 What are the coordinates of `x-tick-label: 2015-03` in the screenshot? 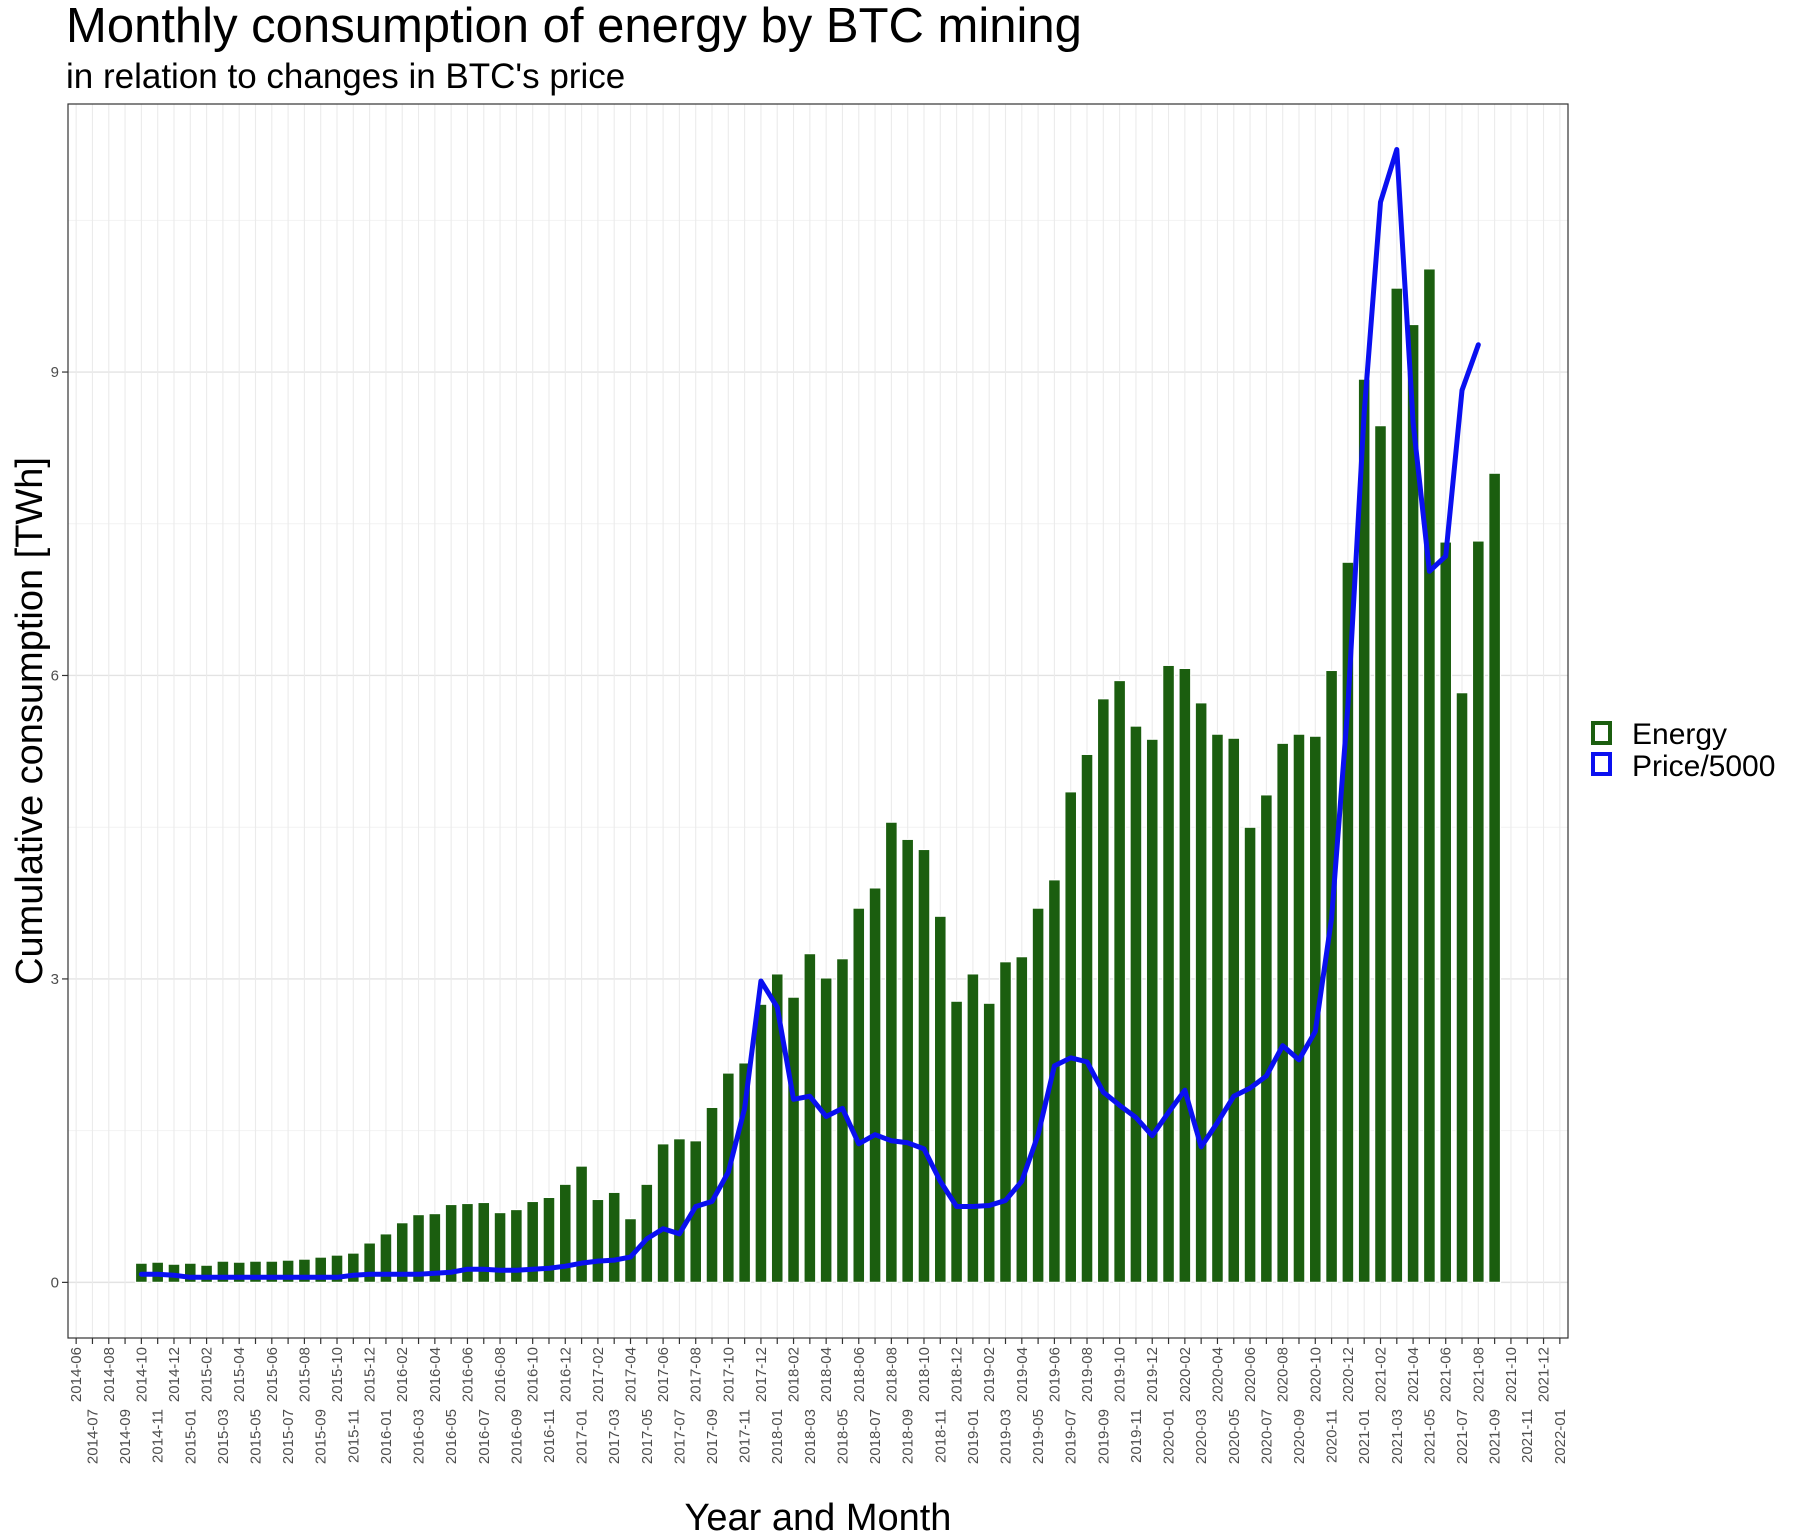 It's located at (223, 1436).